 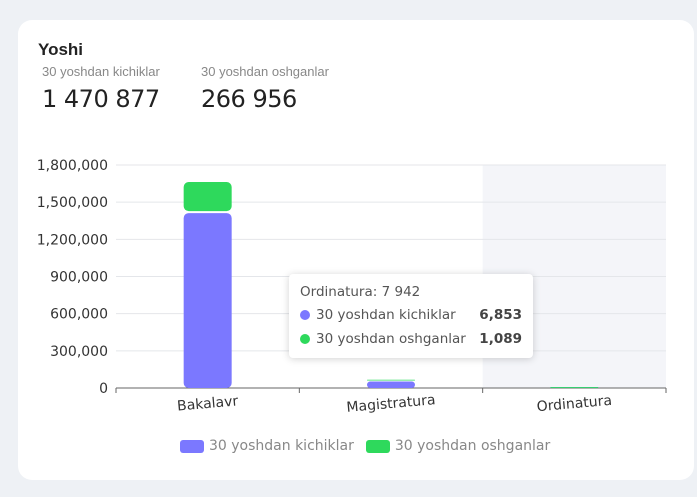 What do you see at coordinates (101, 99) in the screenshot?
I see `stat-value: 1 470 877` at bounding box center [101, 99].